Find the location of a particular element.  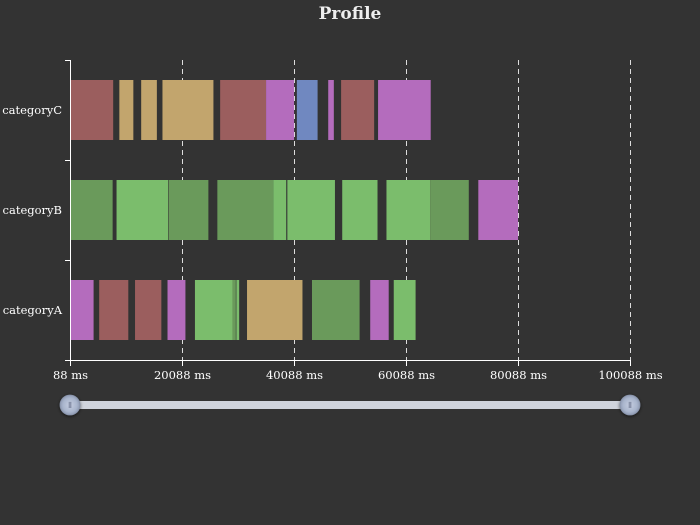

chart-title: Profile is located at coordinates (350, 14).